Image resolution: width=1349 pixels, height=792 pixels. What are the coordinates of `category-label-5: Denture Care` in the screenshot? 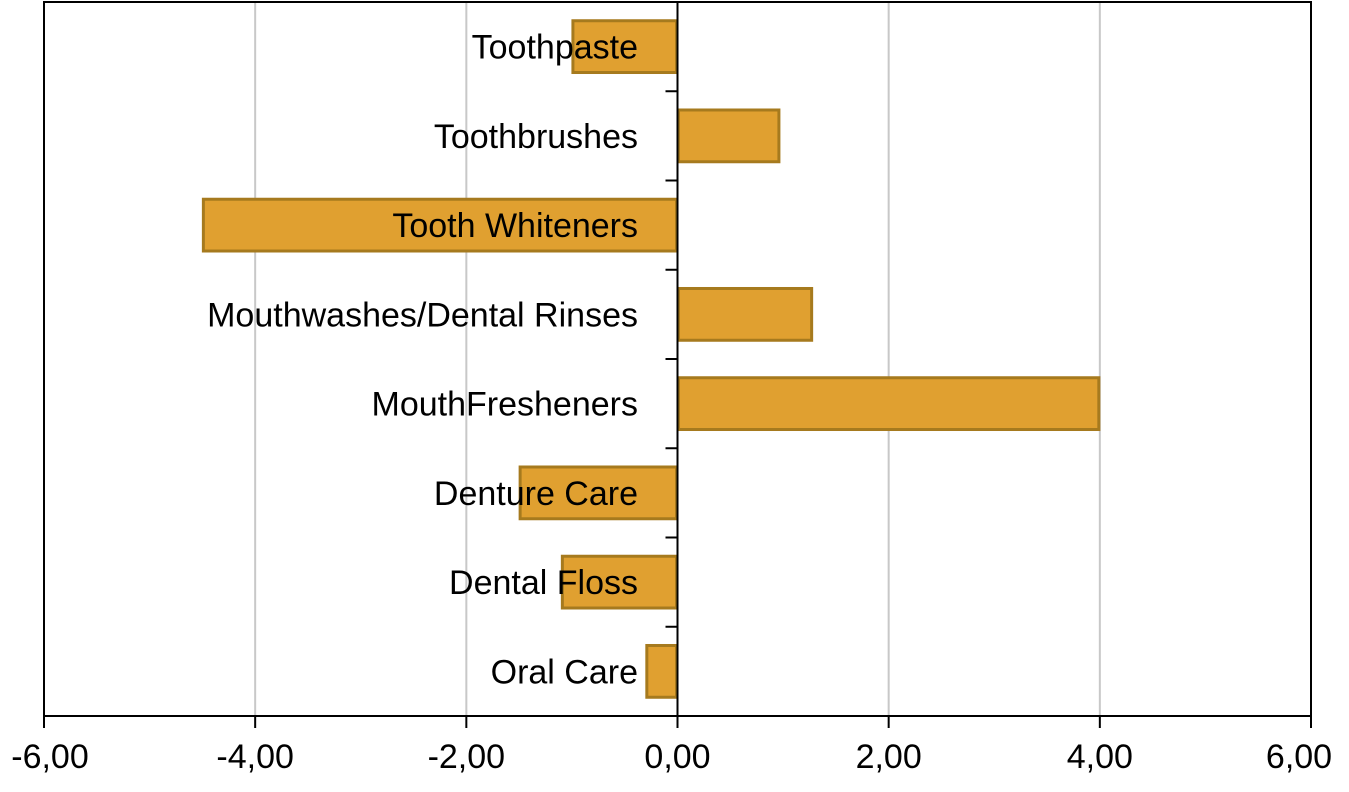 It's located at (536, 494).